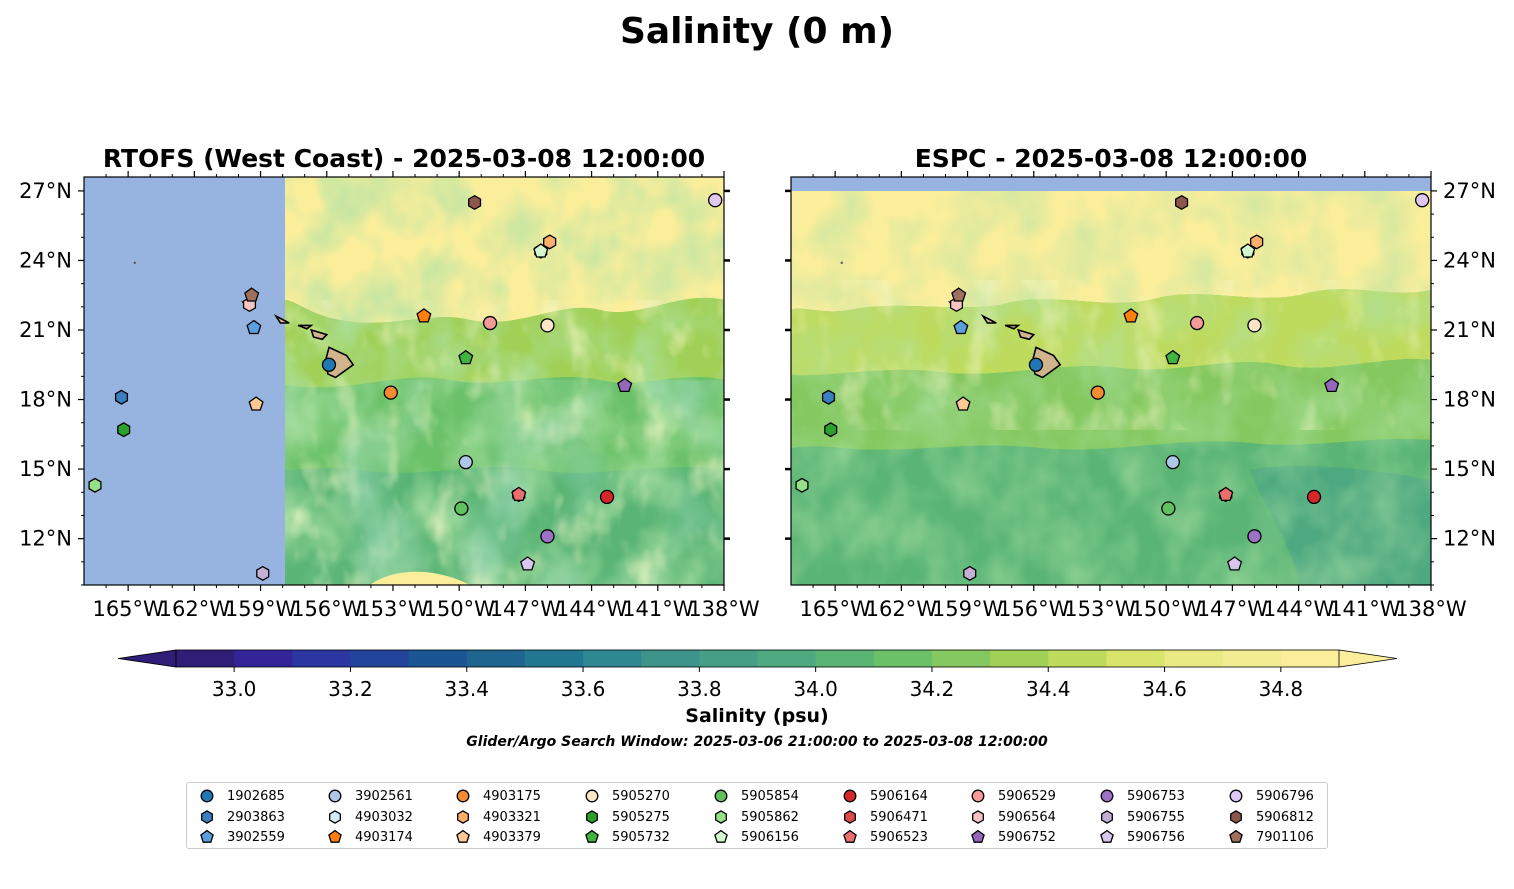 The width and height of the screenshot is (1514, 889). I want to click on x-tick-label: 147°W, so click(526, 609).